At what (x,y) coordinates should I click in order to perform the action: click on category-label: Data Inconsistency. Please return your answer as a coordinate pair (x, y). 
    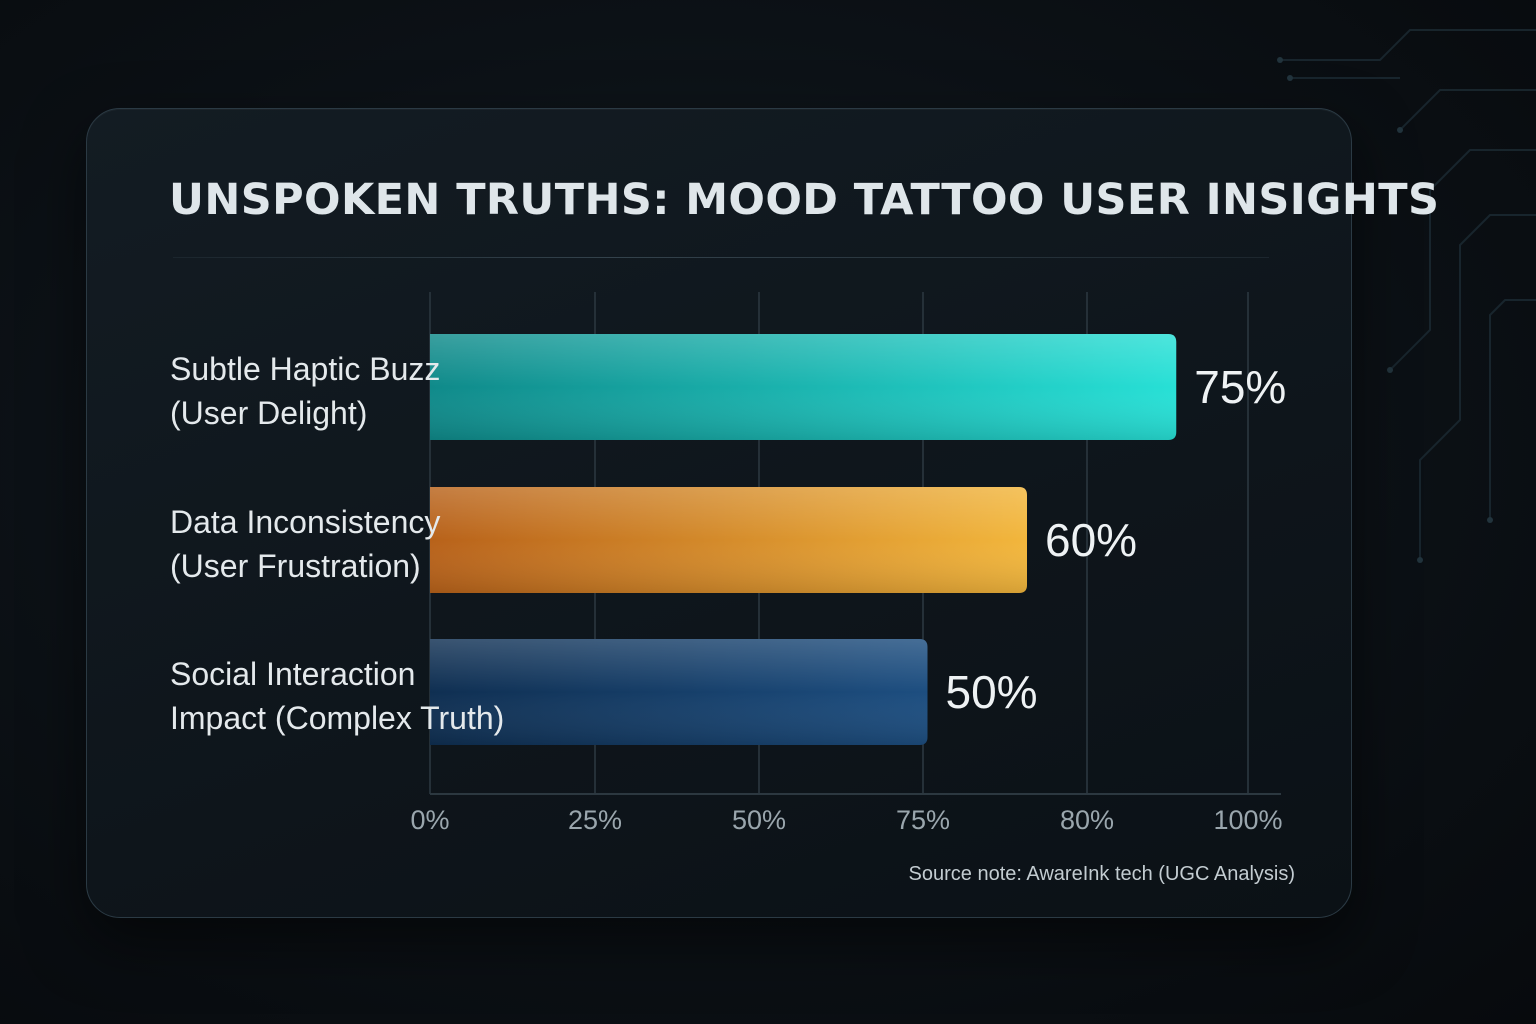
    Looking at the image, I should click on (305, 522).